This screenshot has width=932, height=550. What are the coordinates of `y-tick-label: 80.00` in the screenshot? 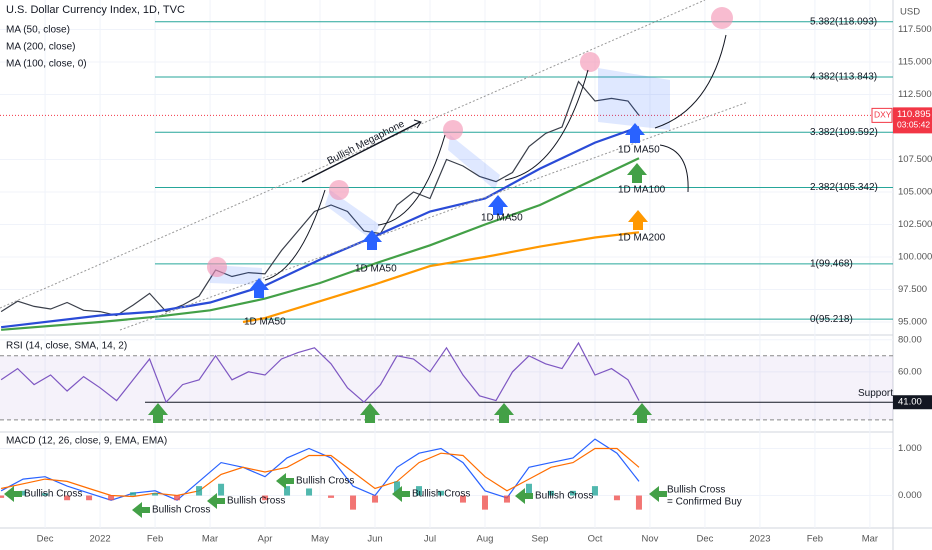 It's located at (910, 339).